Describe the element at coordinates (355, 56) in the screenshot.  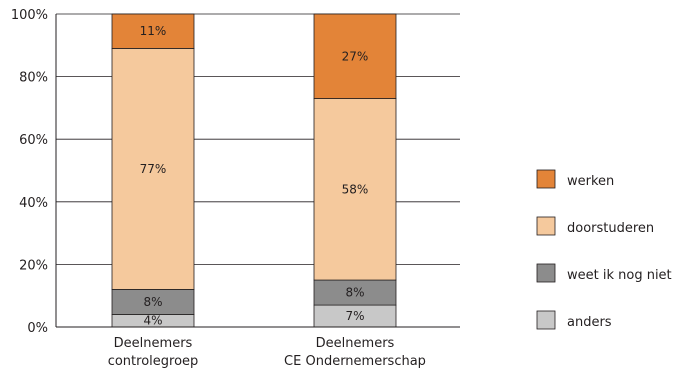
I see `data-label: 27%` at that location.